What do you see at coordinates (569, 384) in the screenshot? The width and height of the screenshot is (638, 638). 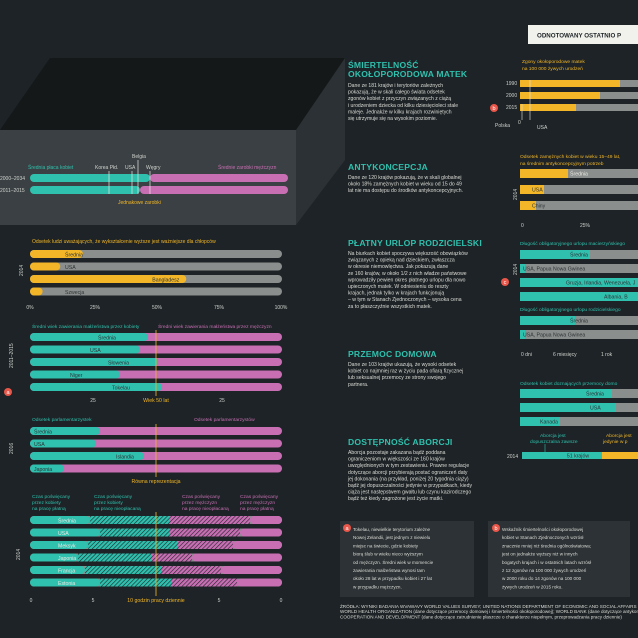 I see `violence-legend: Odsetek kobiet doznających przemocy domo` at bounding box center [569, 384].